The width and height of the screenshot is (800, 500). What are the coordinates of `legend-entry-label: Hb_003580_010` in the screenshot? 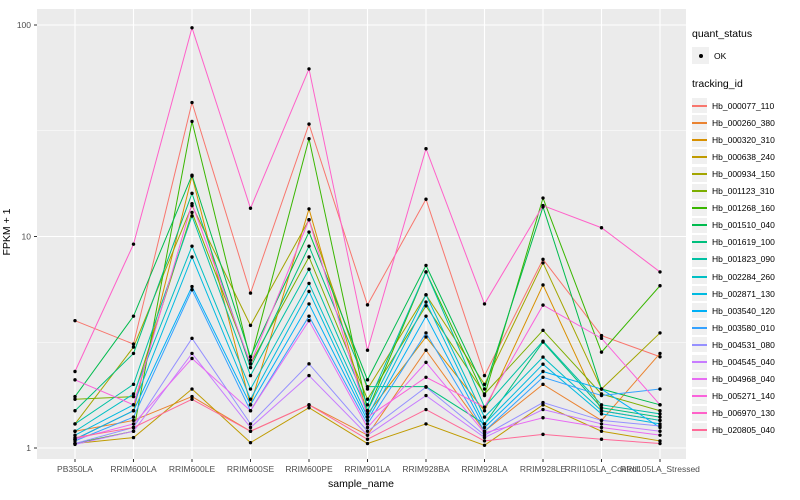 It's located at (743, 327).